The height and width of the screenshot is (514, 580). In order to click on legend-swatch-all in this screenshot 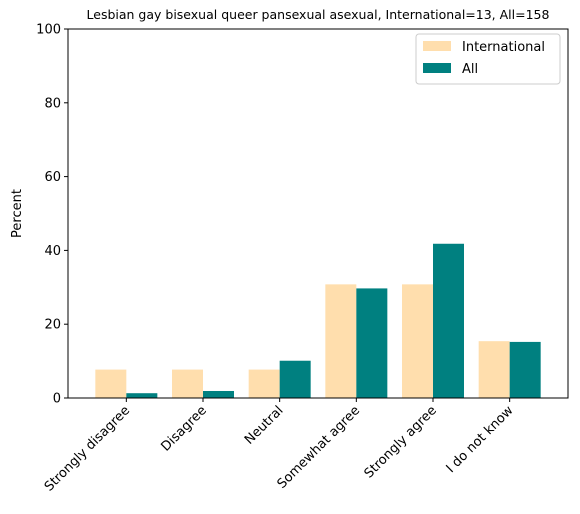, I will do `click(437, 68)`.